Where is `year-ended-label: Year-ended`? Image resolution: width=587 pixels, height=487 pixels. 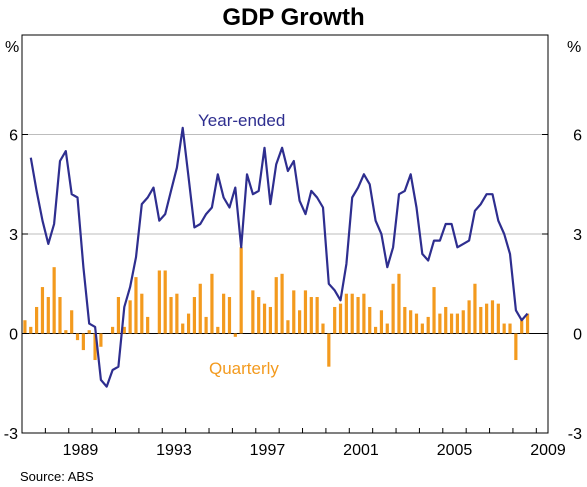
year-ended-label: Year-ended is located at coordinates (241, 120).